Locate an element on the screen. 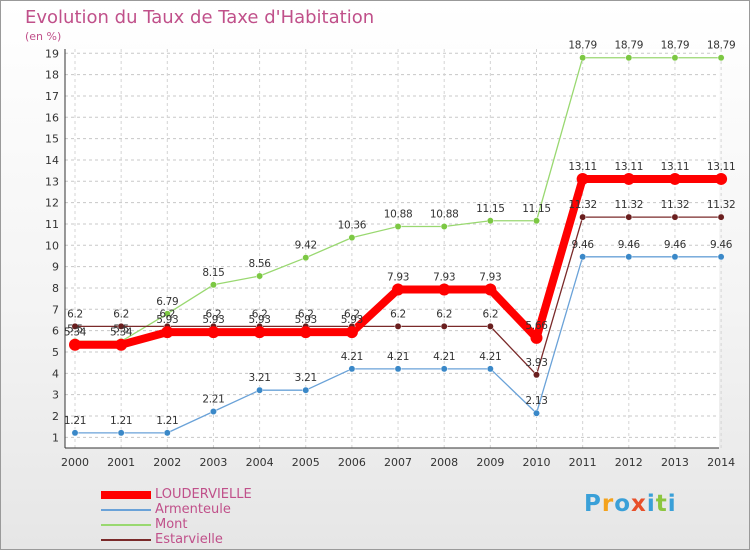 The image size is (750, 550). y-tick-label: 15 is located at coordinates (52, 139).